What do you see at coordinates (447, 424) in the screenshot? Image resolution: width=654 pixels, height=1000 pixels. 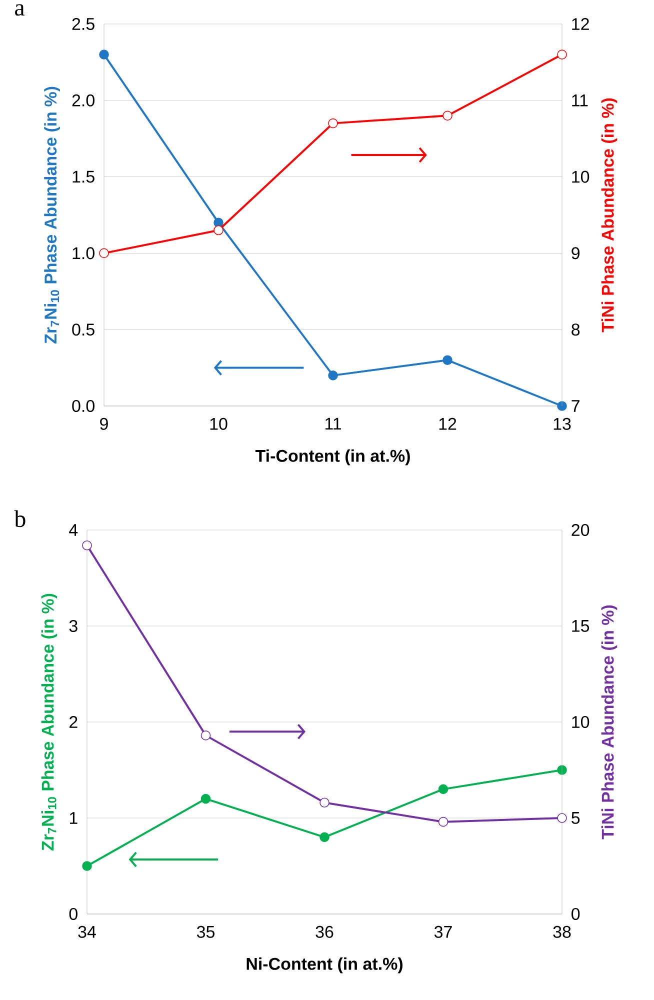 I see `x-tick-label: 12` at bounding box center [447, 424].